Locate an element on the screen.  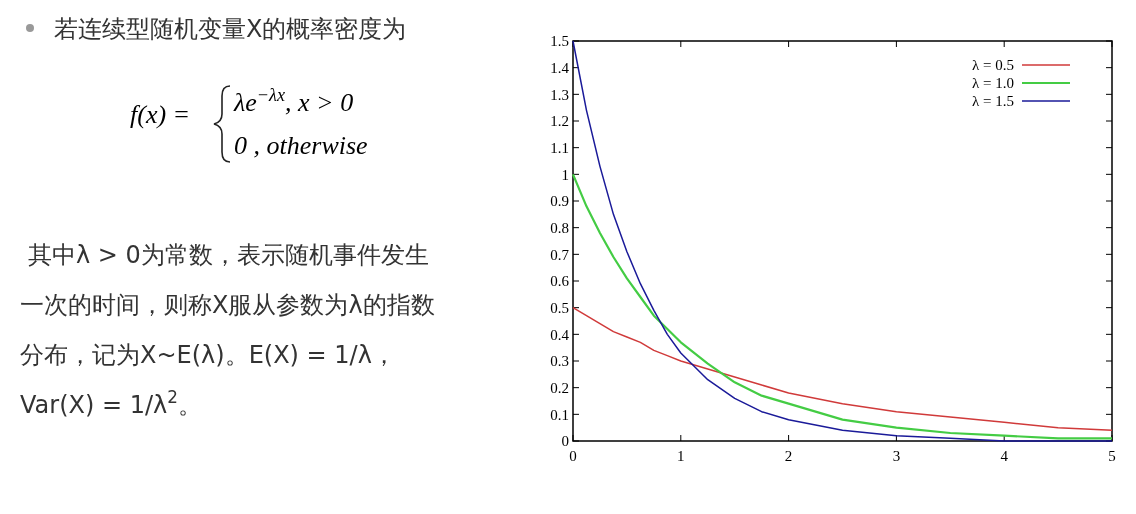
y-tick-label: 1.4 is located at coordinates (560, 67).